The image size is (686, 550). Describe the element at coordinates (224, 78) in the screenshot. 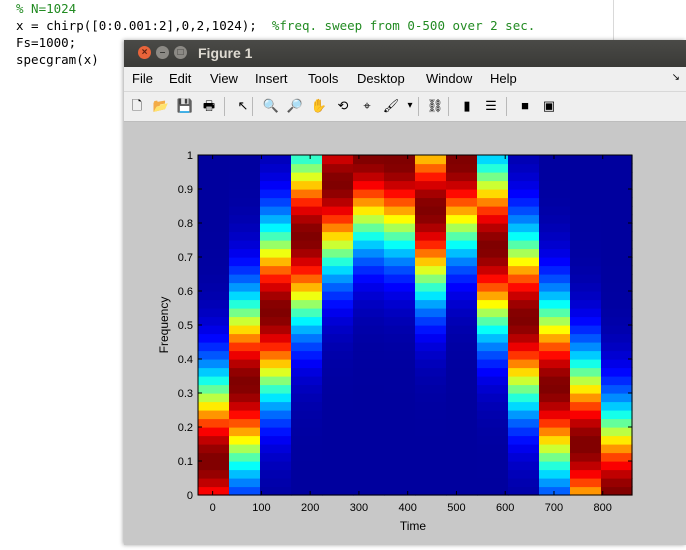

I see `menu-view: View` at that location.